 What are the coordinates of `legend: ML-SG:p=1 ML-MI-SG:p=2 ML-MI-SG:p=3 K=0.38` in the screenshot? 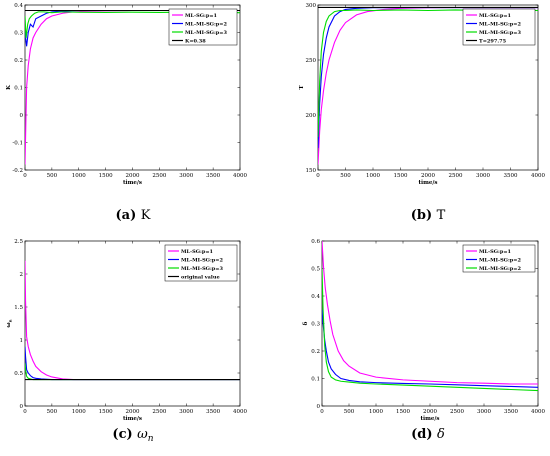 It's located at (203, 27).